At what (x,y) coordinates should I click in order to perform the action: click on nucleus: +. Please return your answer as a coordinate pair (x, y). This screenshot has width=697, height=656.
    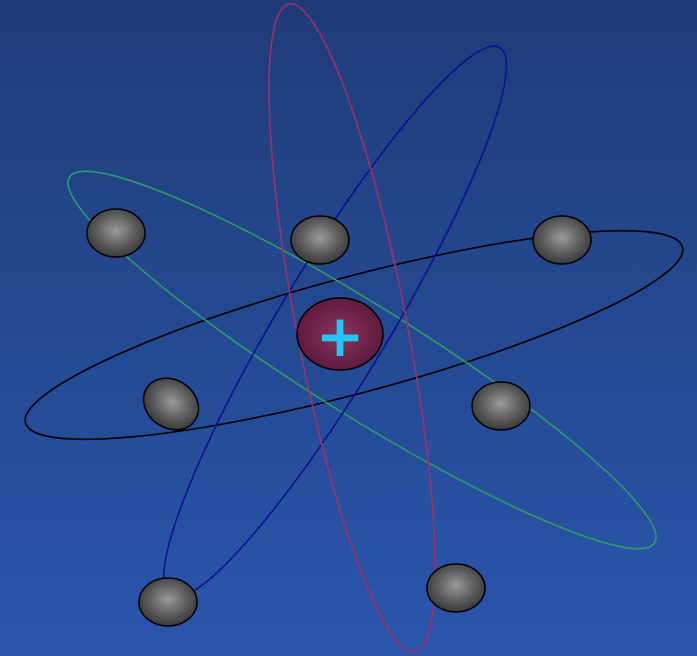
    Looking at the image, I should click on (340, 334).